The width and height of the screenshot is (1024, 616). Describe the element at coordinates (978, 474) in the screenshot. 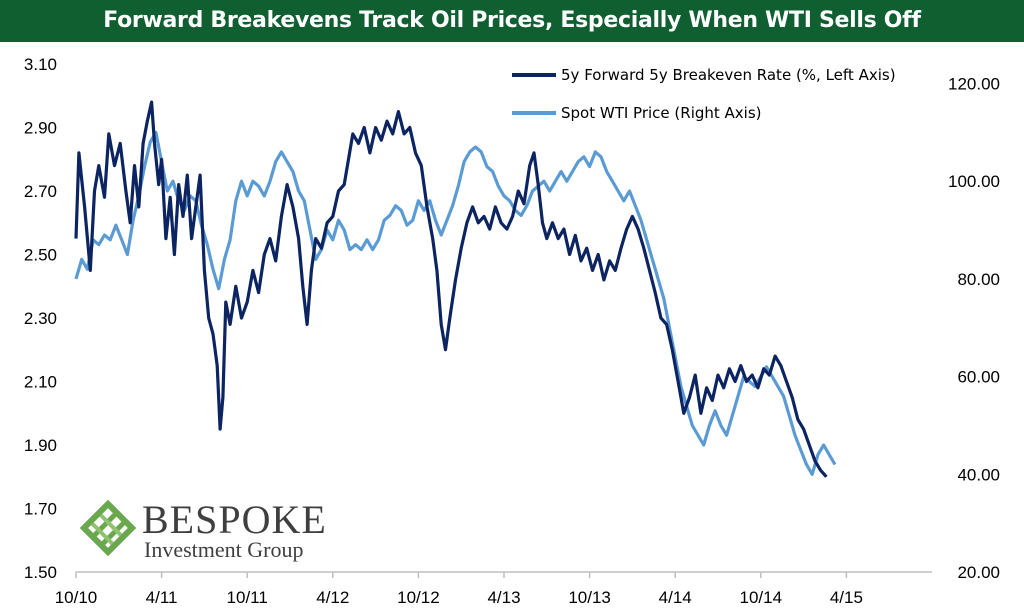

I see `y-right-tick-label: 40.00` at that location.